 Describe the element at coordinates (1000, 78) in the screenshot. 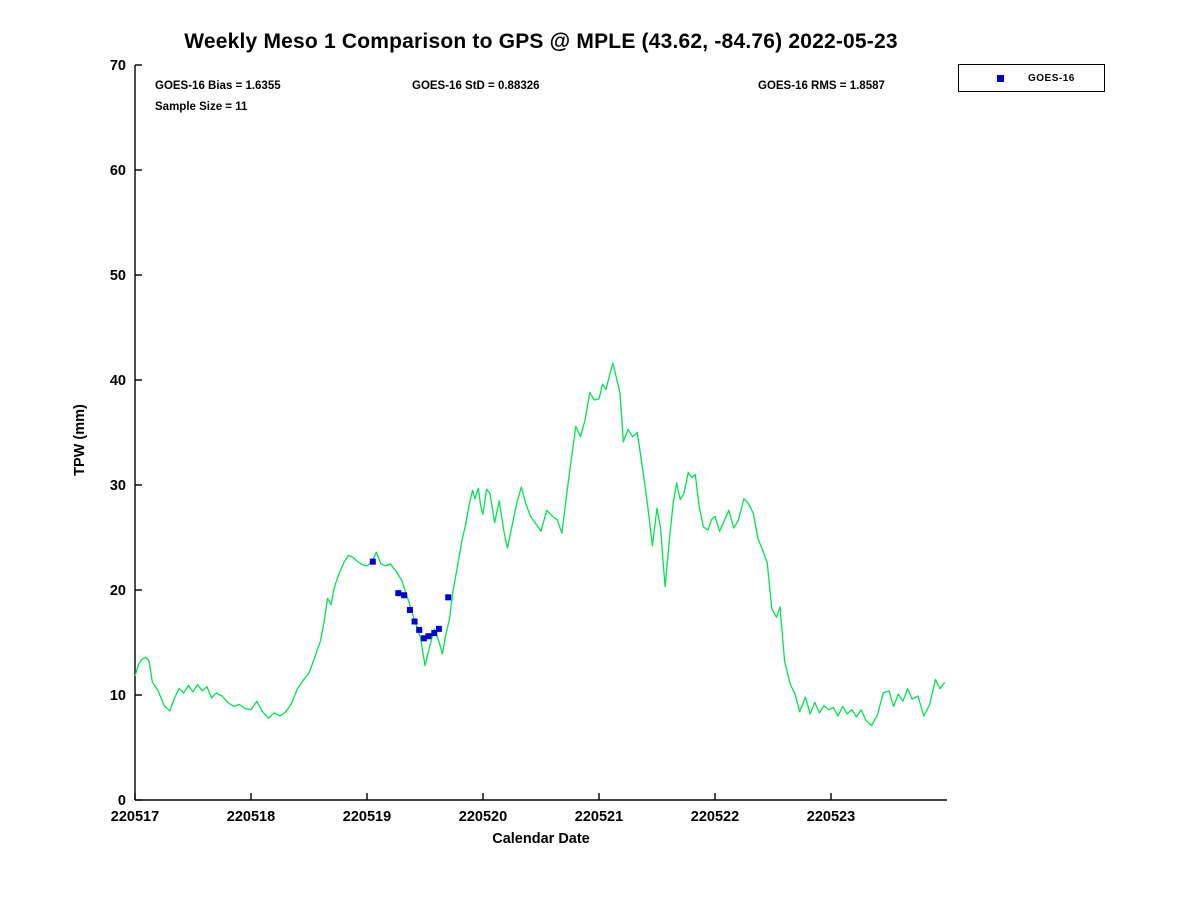

I see `goes16-square-marker-icon` at that location.